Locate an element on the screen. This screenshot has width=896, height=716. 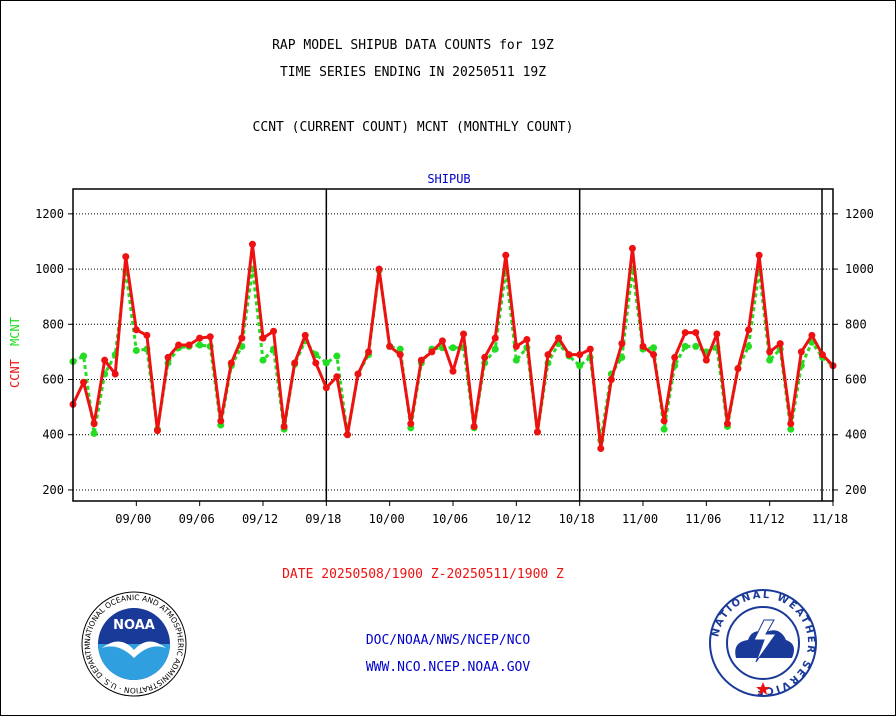
x-tick-label: 11/18 is located at coordinates (830, 519).